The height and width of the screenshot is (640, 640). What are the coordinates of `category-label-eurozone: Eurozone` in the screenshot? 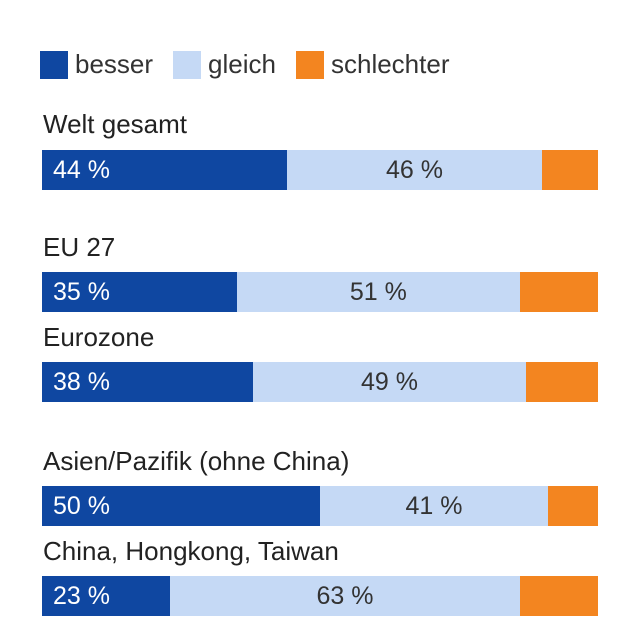 It's located at (99, 337).